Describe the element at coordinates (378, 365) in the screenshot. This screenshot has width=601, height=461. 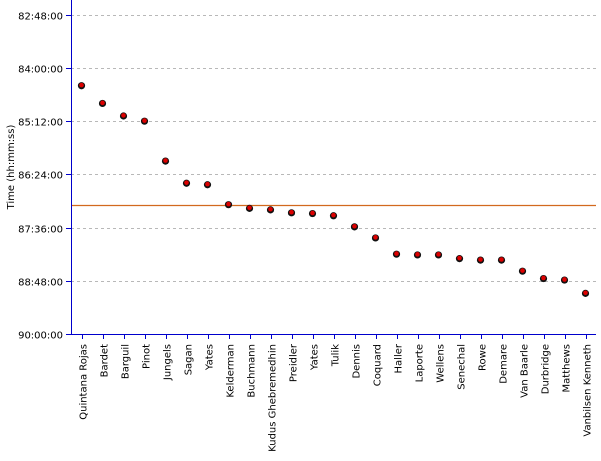
I see `x-tick-label: Coquard` at that location.